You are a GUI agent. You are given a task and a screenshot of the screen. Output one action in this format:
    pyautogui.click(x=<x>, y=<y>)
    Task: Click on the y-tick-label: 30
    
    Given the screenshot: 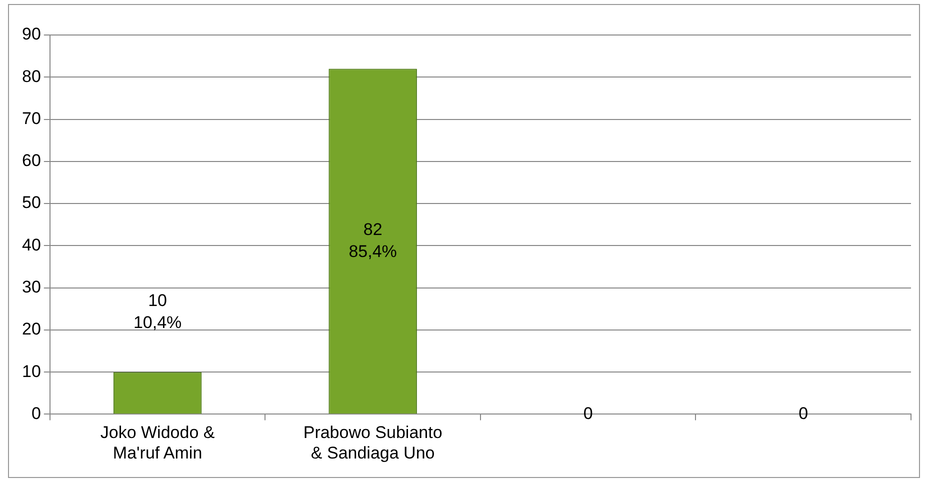 What is the action you would take?
    pyautogui.click(x=31, y=286)
    